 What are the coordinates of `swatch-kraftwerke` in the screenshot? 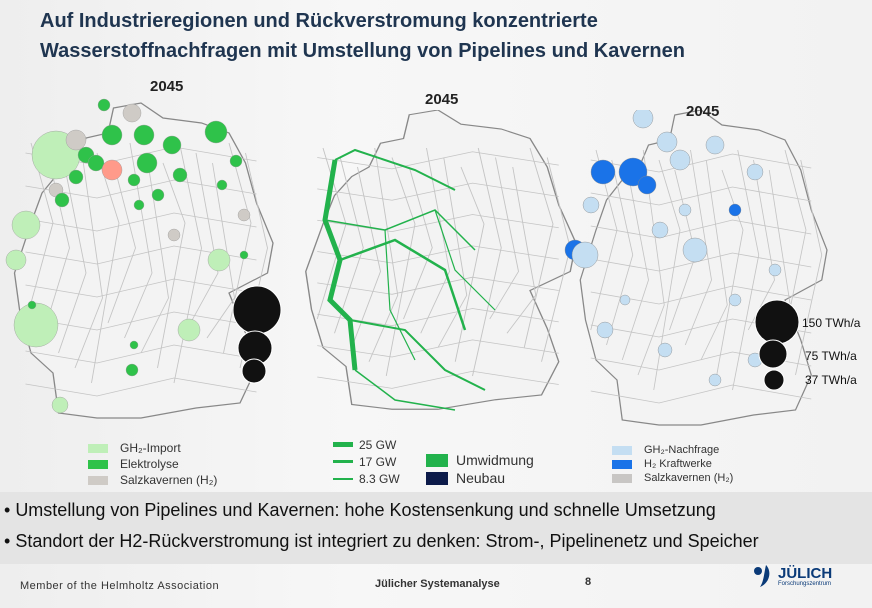 It's located at (622, 464).